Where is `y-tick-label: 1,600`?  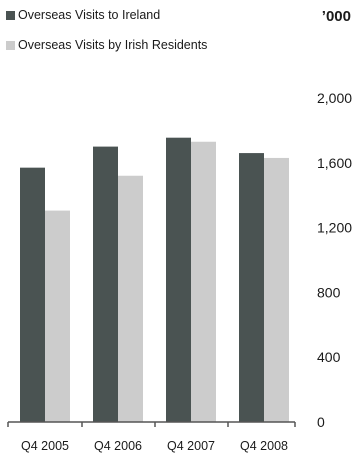 y-tick-label: 1,600 is located at coordinates (334, 163).